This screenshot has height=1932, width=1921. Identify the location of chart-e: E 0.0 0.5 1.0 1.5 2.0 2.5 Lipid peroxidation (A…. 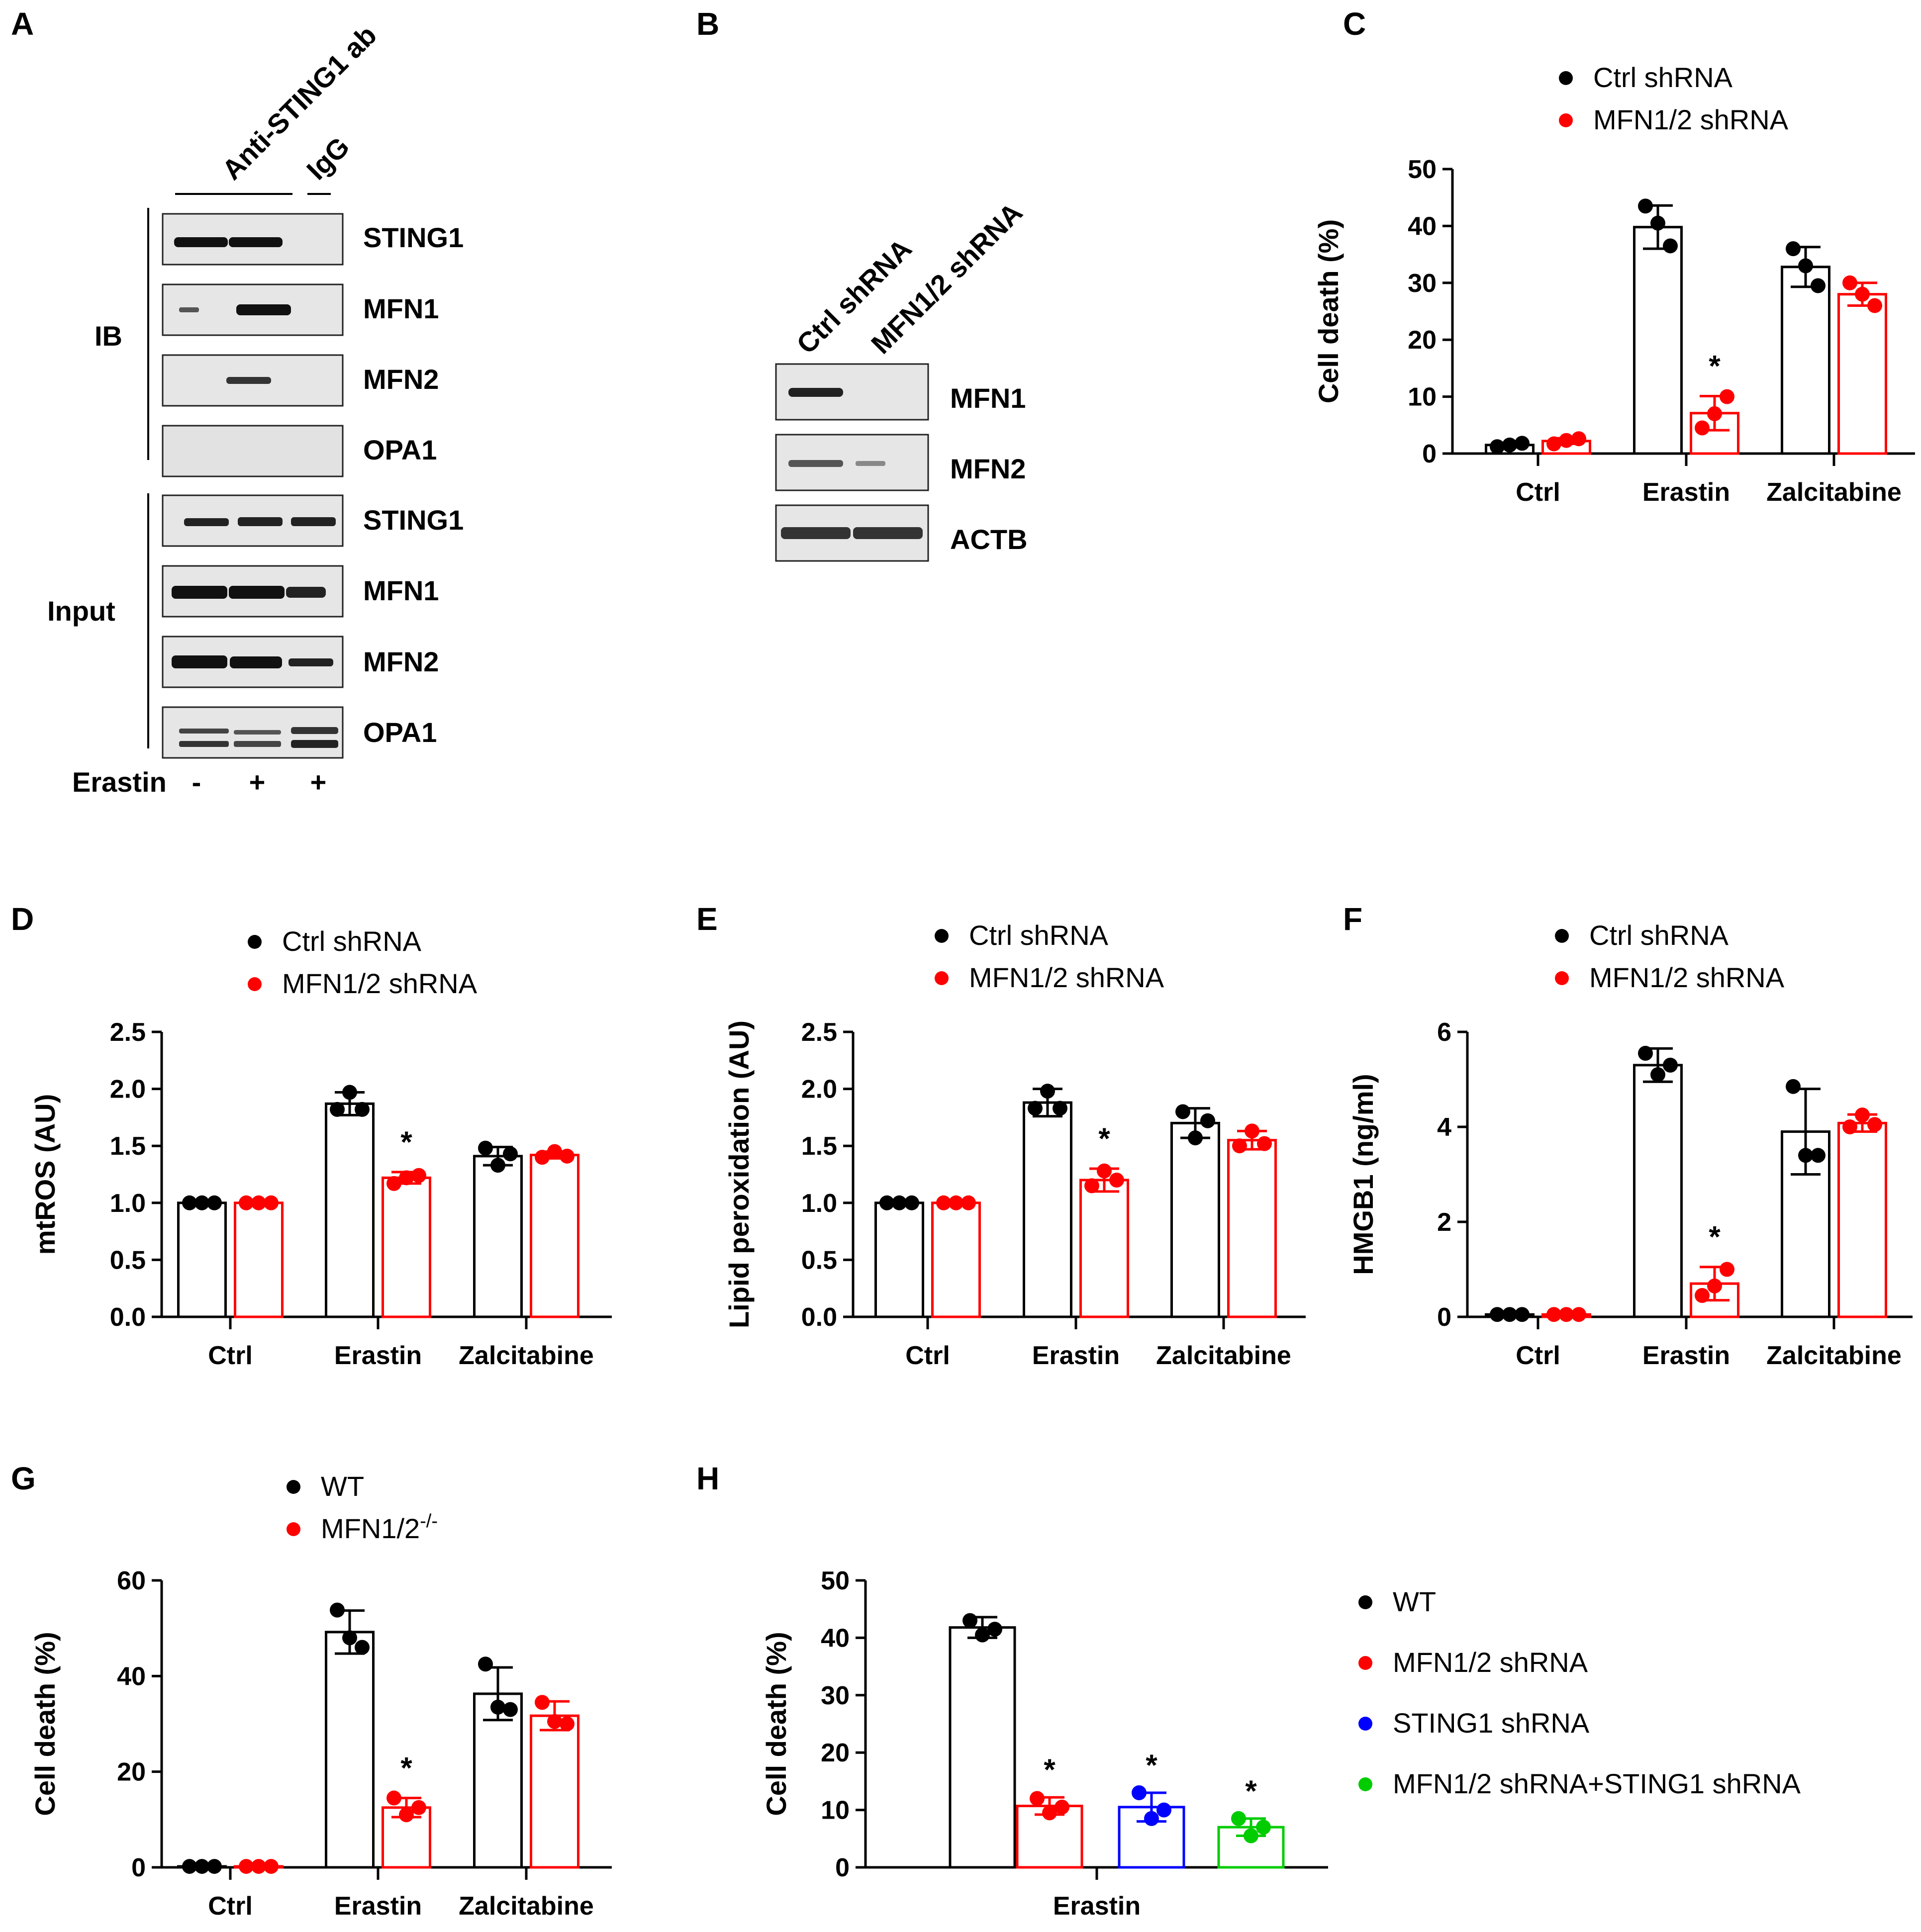
(1001, 1135).